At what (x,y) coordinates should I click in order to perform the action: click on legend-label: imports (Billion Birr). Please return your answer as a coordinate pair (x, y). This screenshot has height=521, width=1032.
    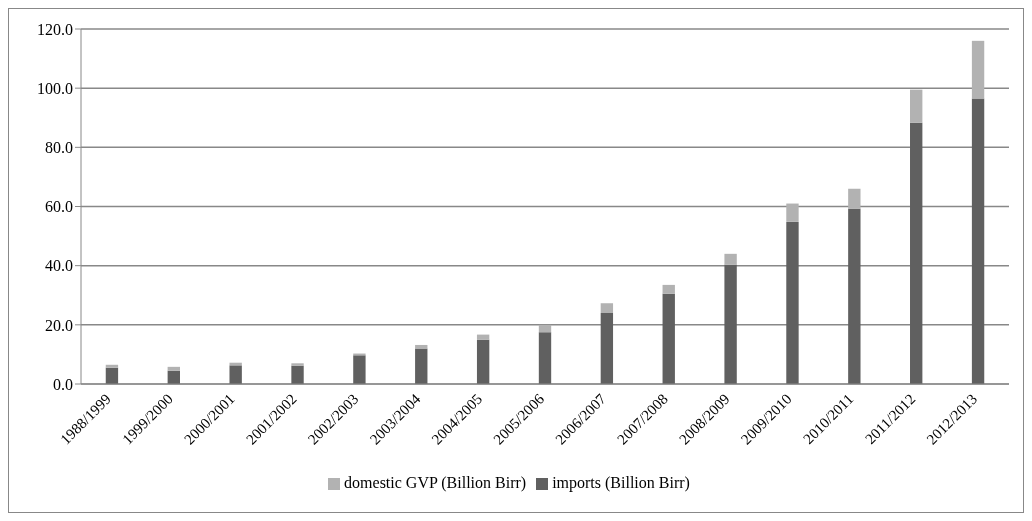
    Looking at the image, I should click on (621, 482).